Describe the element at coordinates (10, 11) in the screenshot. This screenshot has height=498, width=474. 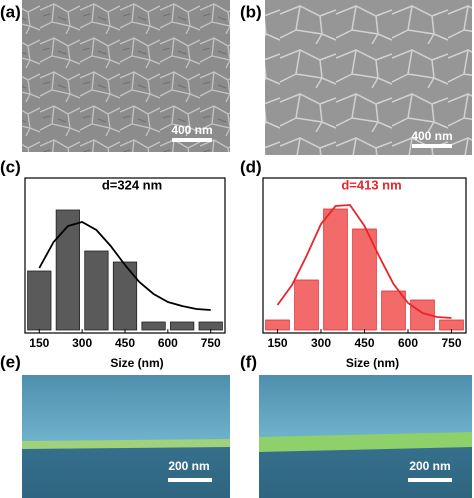
I see `panel-label: (a)` at that location.